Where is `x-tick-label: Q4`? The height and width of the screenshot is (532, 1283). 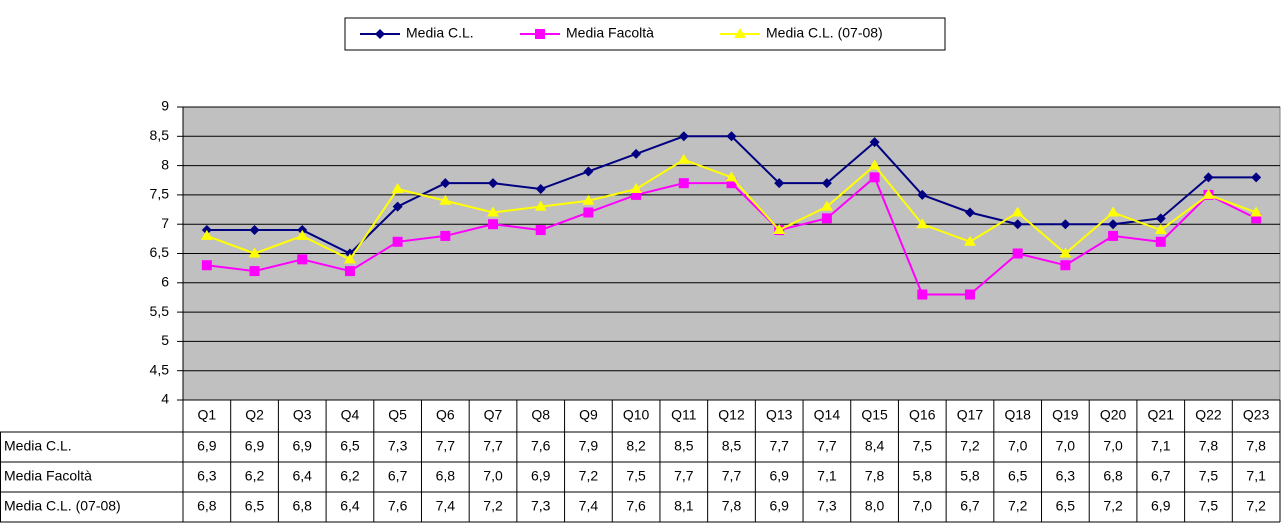
x-tick-label: Q4 is located at coordinates (350, 415).